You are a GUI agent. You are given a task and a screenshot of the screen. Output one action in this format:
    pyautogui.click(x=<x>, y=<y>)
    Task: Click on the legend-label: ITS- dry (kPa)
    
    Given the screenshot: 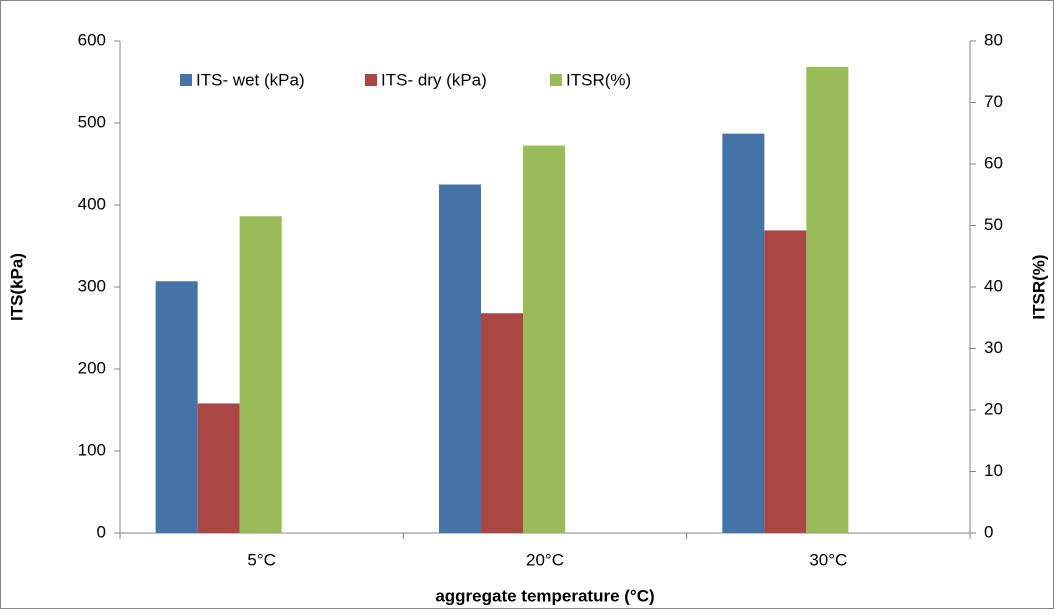 What is the action you would take?
    pyautogui.click(x=434, y=79)
    